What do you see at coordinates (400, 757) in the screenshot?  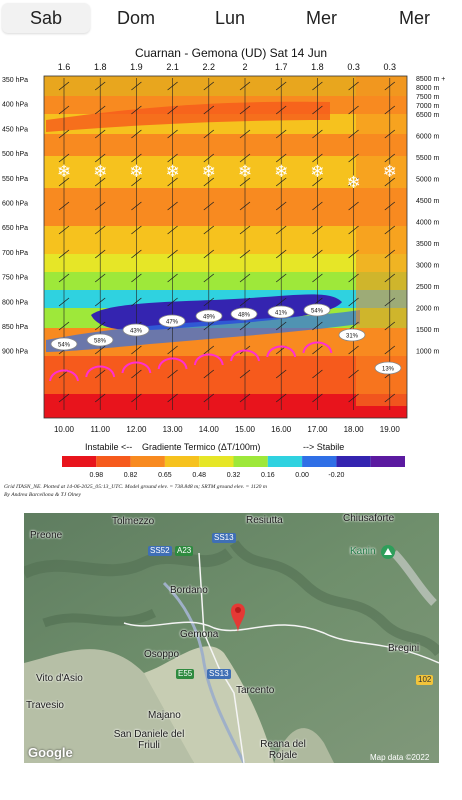 I see `map-credit: Map data ©2022` at bounding box center [400, 757].